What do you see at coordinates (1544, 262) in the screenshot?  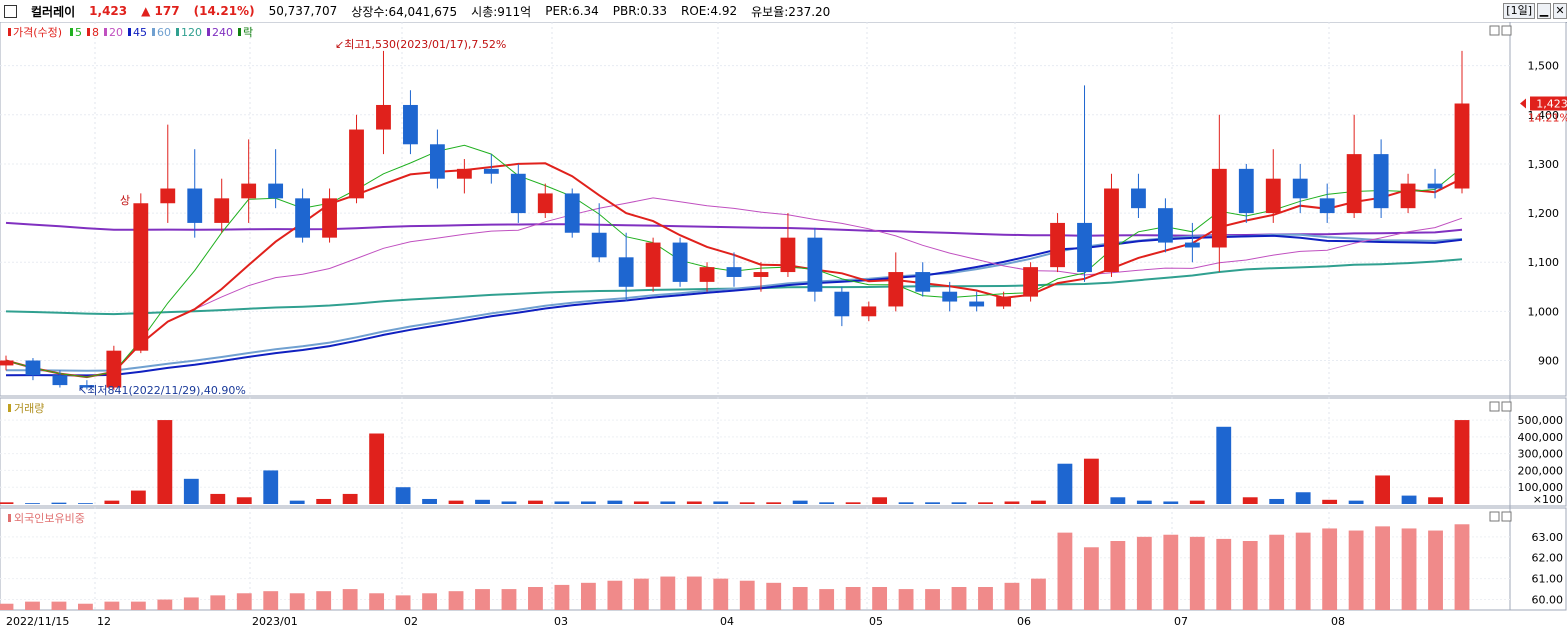 I see `price-tick-label: 1,100` at bounding box center [1544, 262].